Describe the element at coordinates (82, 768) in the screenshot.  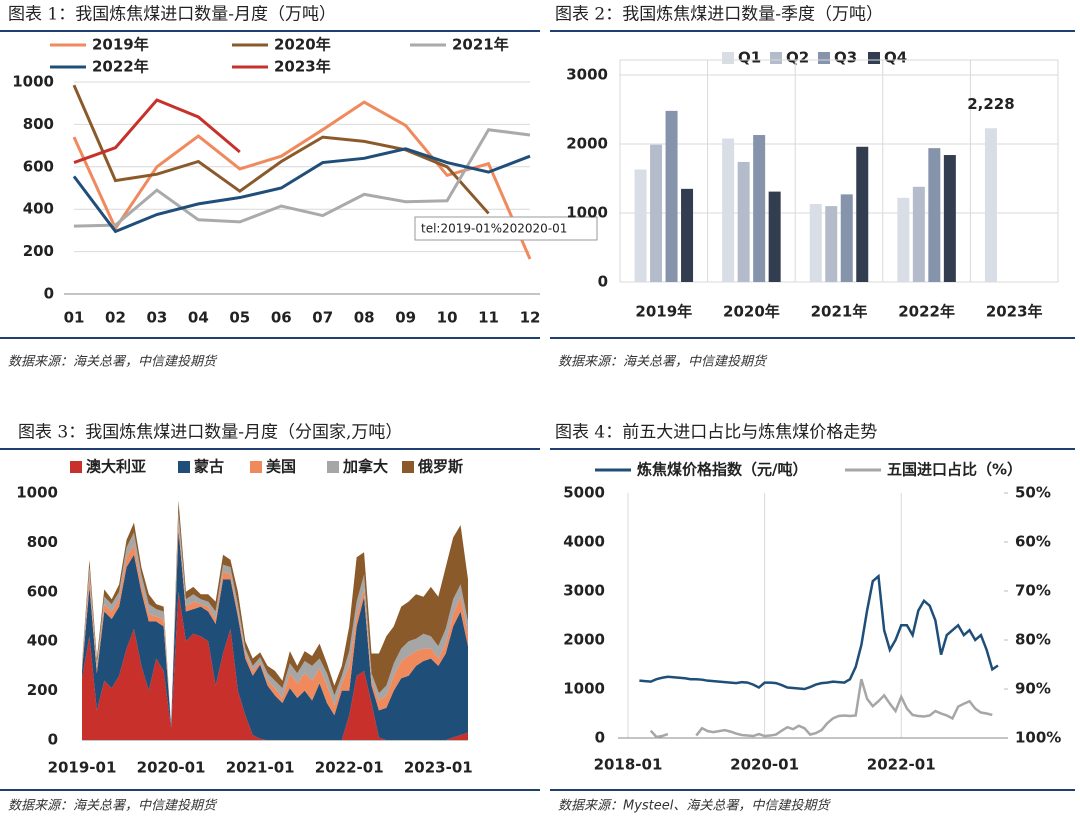
I see `x-tick-label: 2019-01` at that location.